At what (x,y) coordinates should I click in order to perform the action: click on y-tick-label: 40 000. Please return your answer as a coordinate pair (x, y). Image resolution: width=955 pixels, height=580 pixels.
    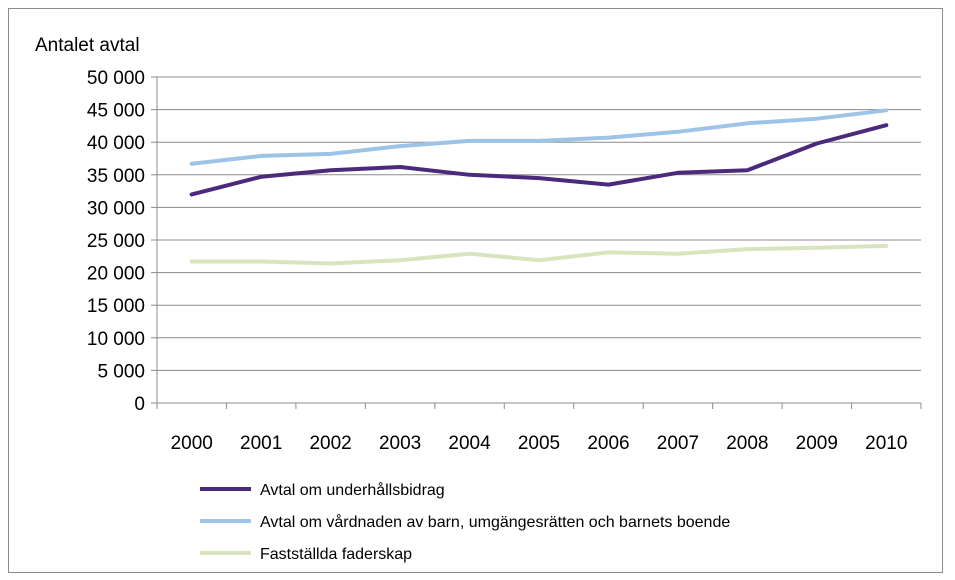
    Looking at the image, I should click on (116, 143).